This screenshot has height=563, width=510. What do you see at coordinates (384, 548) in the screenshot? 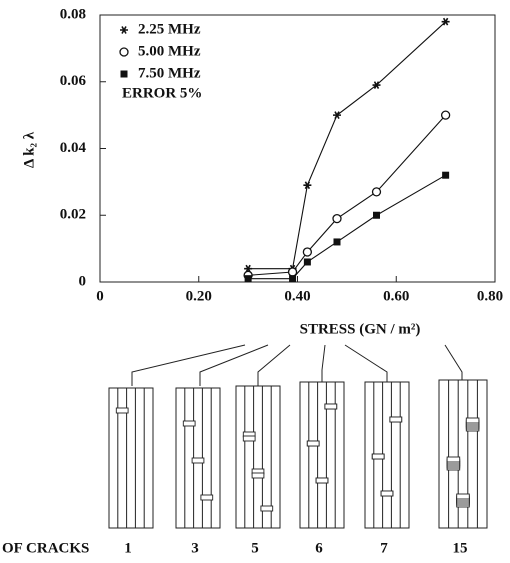
I see `crack-count: 7` at bounding box center [384, 548].